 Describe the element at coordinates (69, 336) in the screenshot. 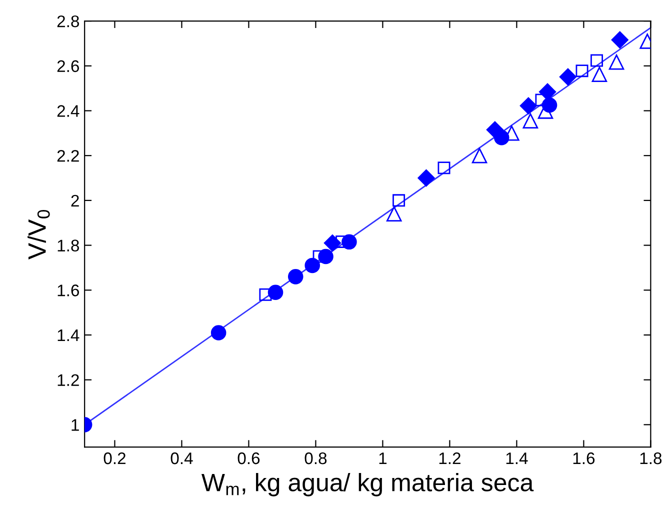

I see `y-tick-label: 1.4` at that location.